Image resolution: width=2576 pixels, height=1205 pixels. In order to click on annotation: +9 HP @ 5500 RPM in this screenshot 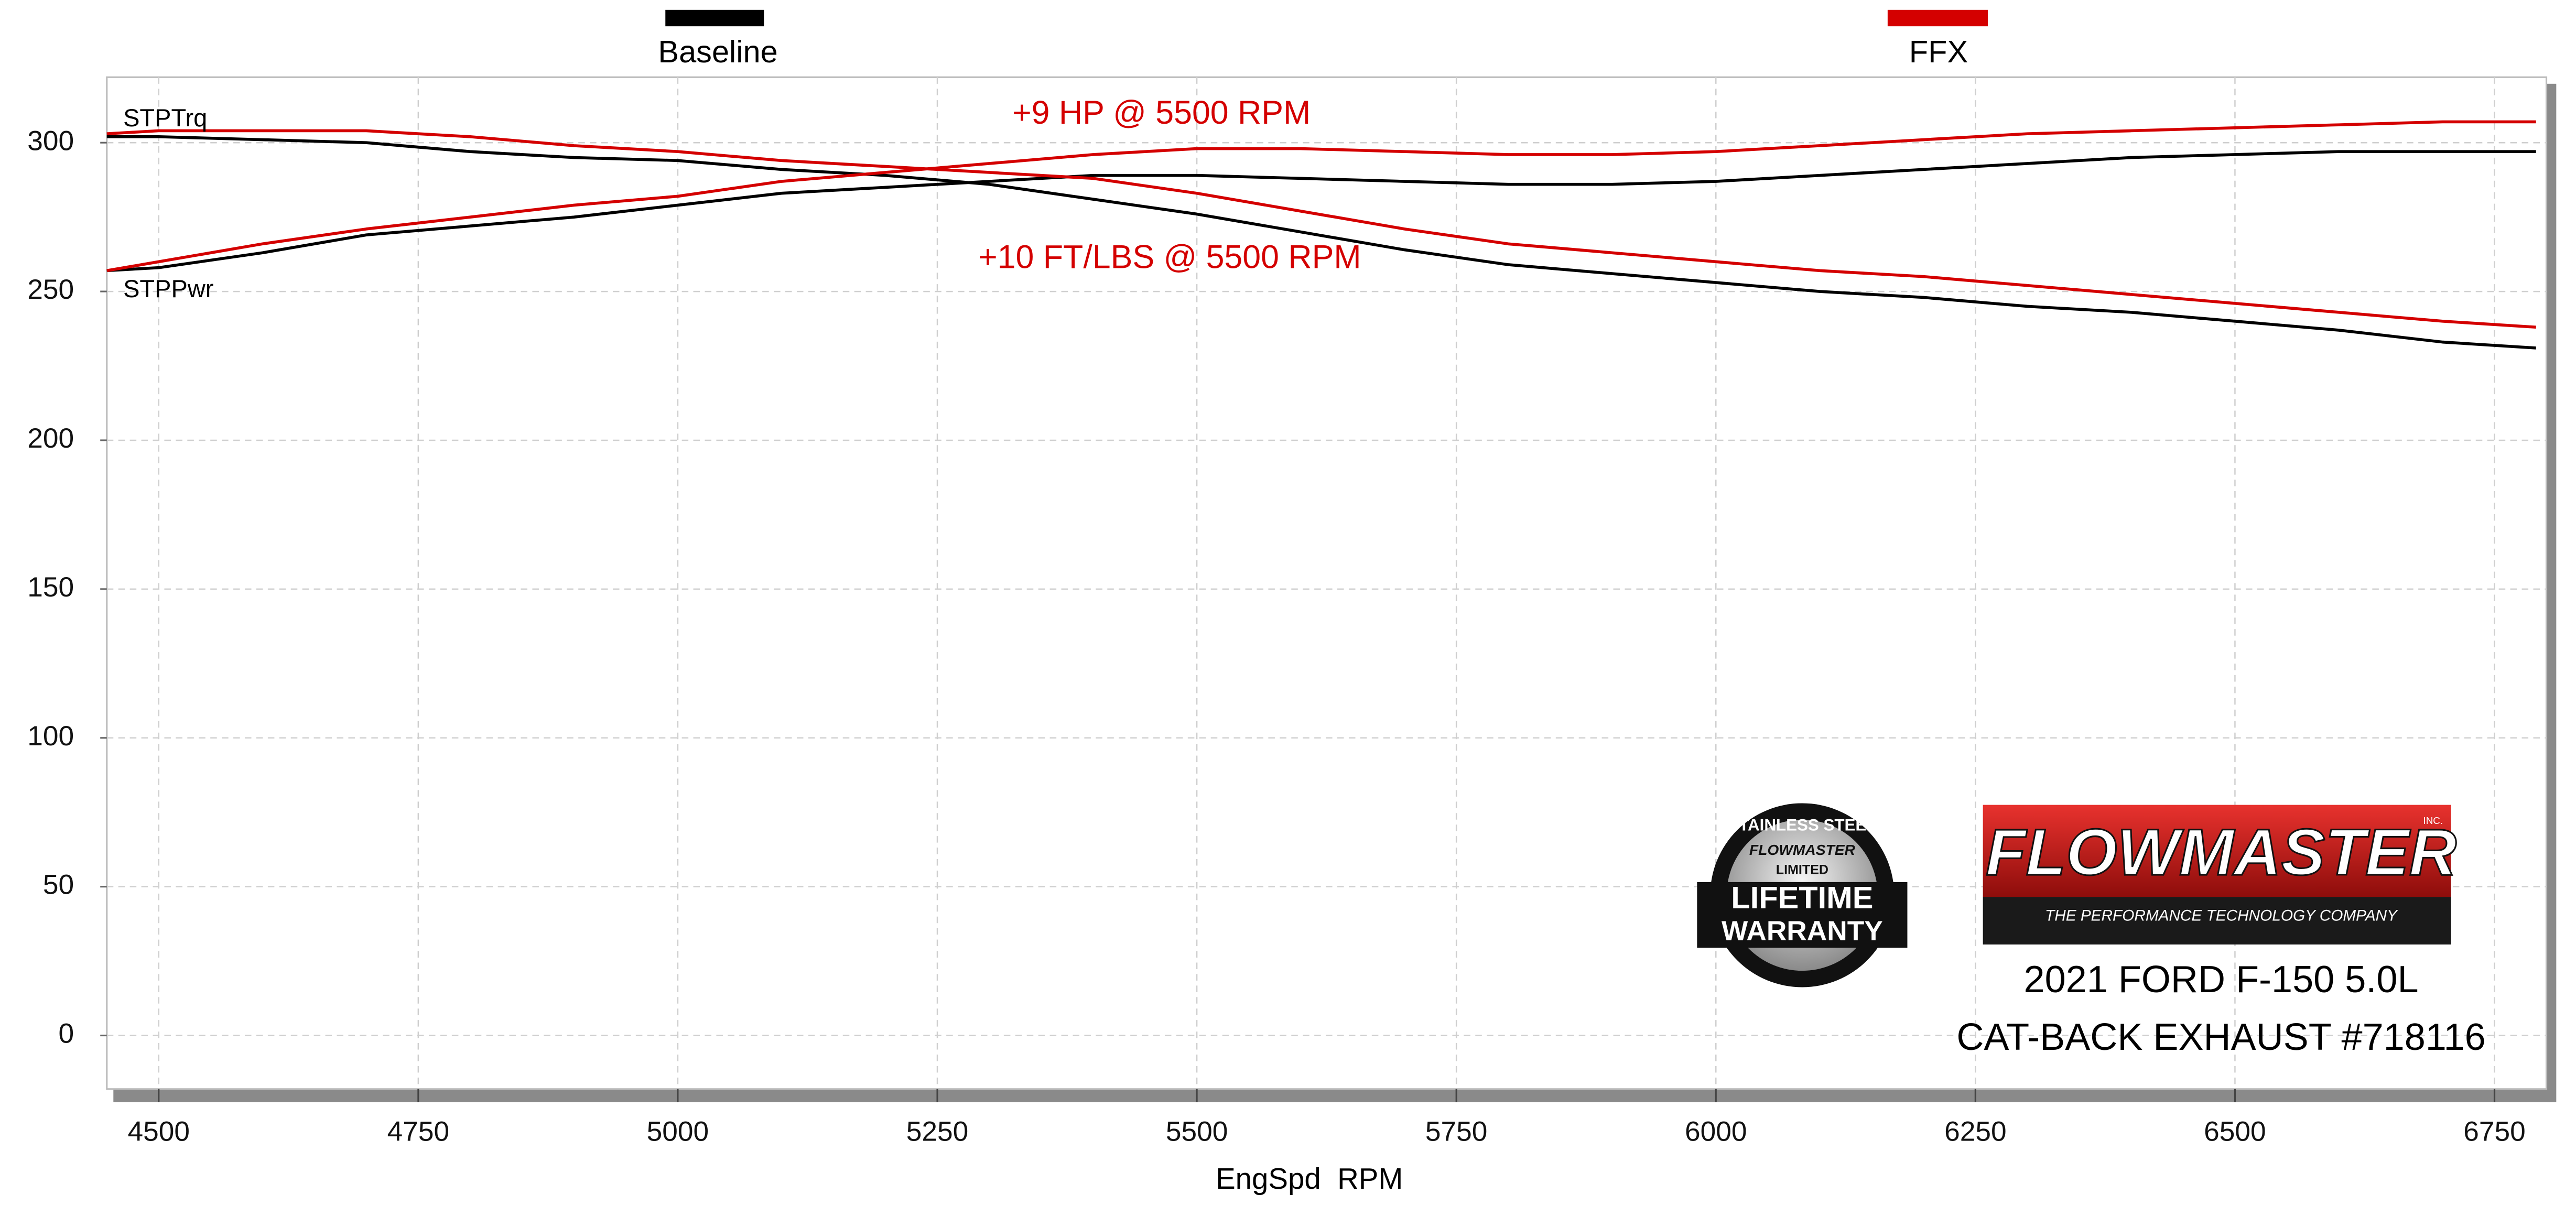, I will do `click(1161, 112)`.